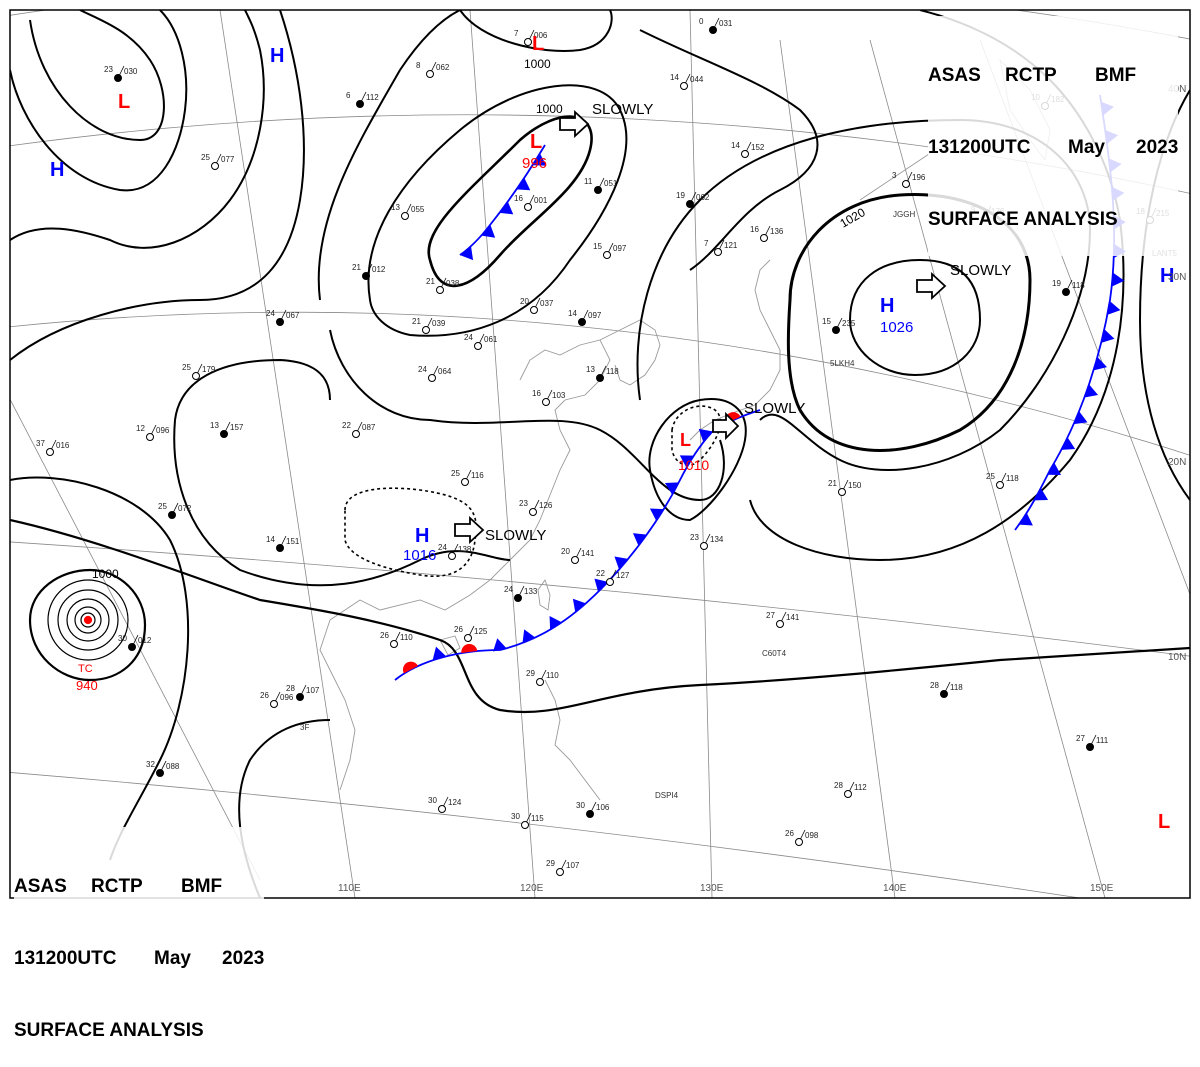 The image size is (1200, 1067). What do you see at coordinates (443, 285) in the screenshot?
I see `station-plot: 21 038` at bounding box center [443, 285].